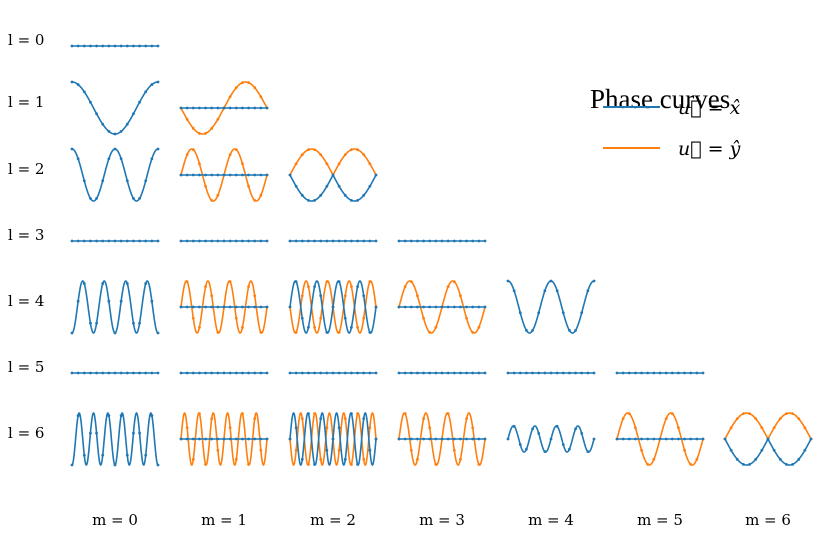 The width and height of the screenshot is (831, 539). Describe the element at coordinates (768, 426) in the screenshot. I see `curve-y-l6-m6` at that location.